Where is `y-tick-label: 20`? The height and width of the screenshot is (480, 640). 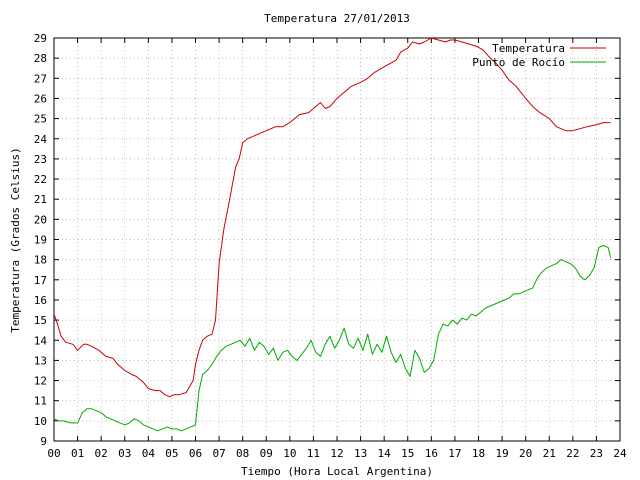 y-tick-label: 20 is located at coordinates (40, 219).